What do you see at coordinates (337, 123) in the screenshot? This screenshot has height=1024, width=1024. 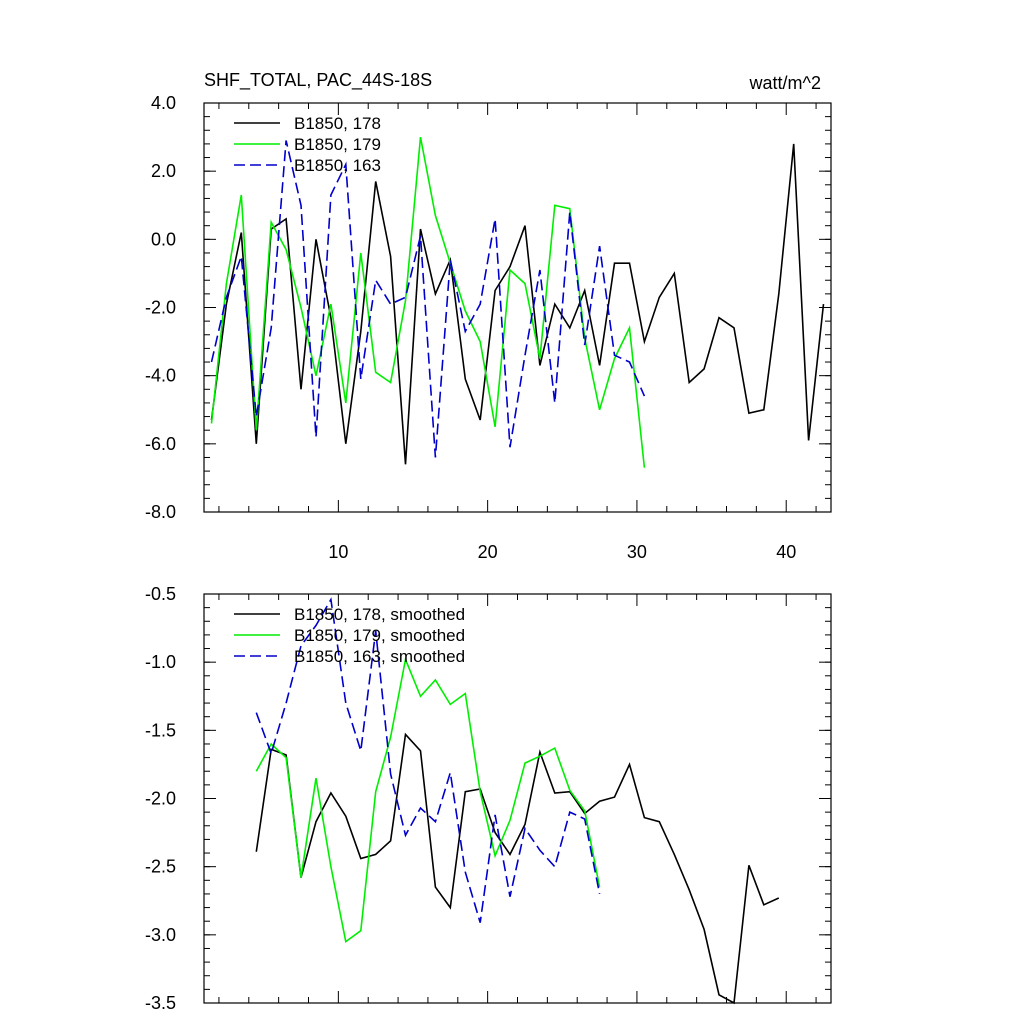 I see `legend-label-1: B1850, 178` at bounding box center [337, 123].